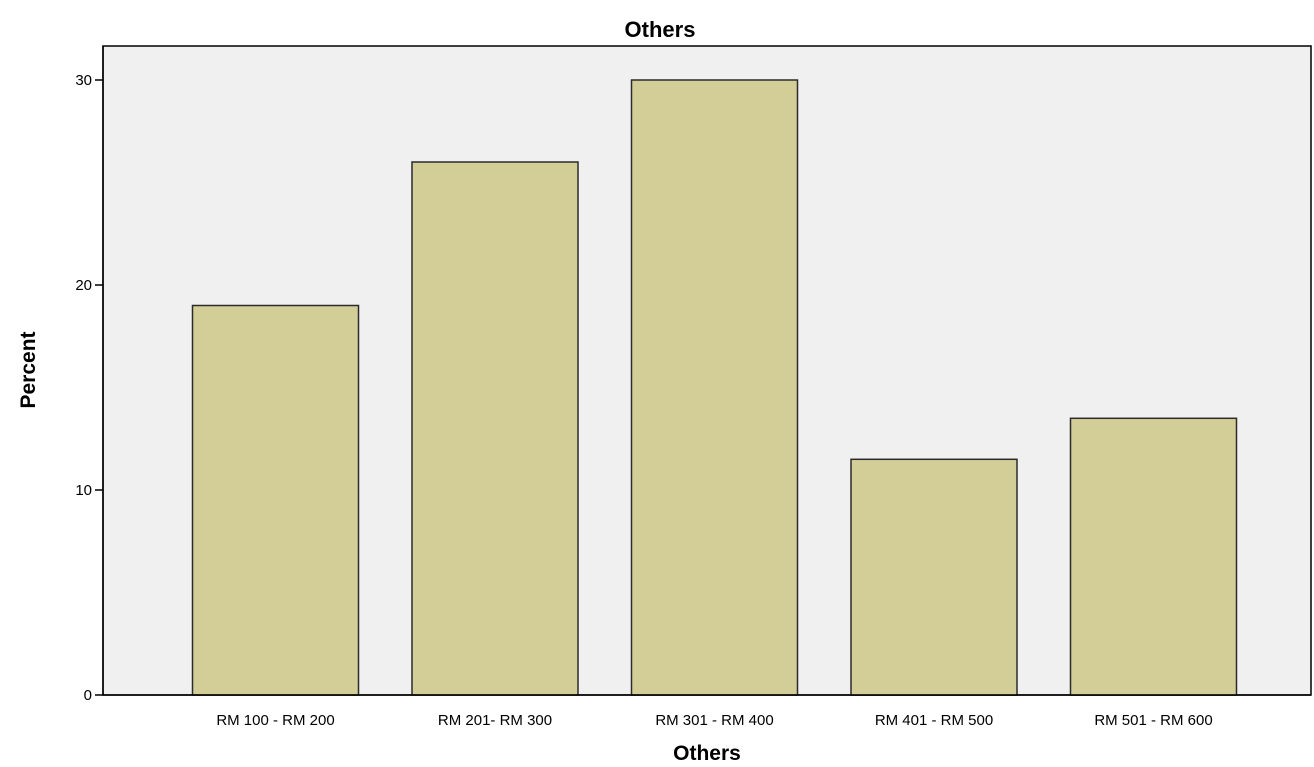 This screenshot has height=767, width=1314. I want to click on y-tick-label: 10, so click(83, 490).